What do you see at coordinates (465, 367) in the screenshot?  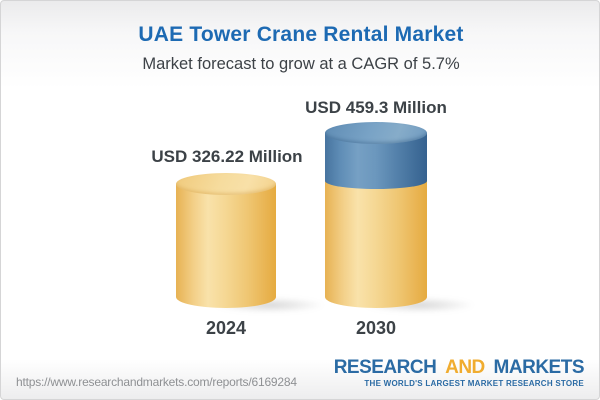 I see `logo-word-and: AND` at bounding box center [465, 367].